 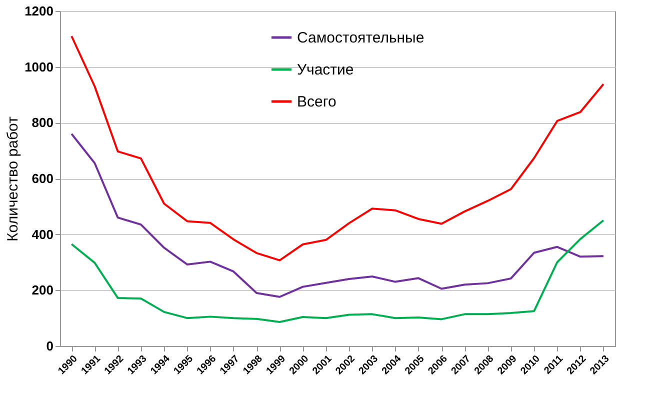 What do you see at coordinates (325, 70) in the screenshot?
I see `legend-label: Участие` at bounding box center [325, 70].